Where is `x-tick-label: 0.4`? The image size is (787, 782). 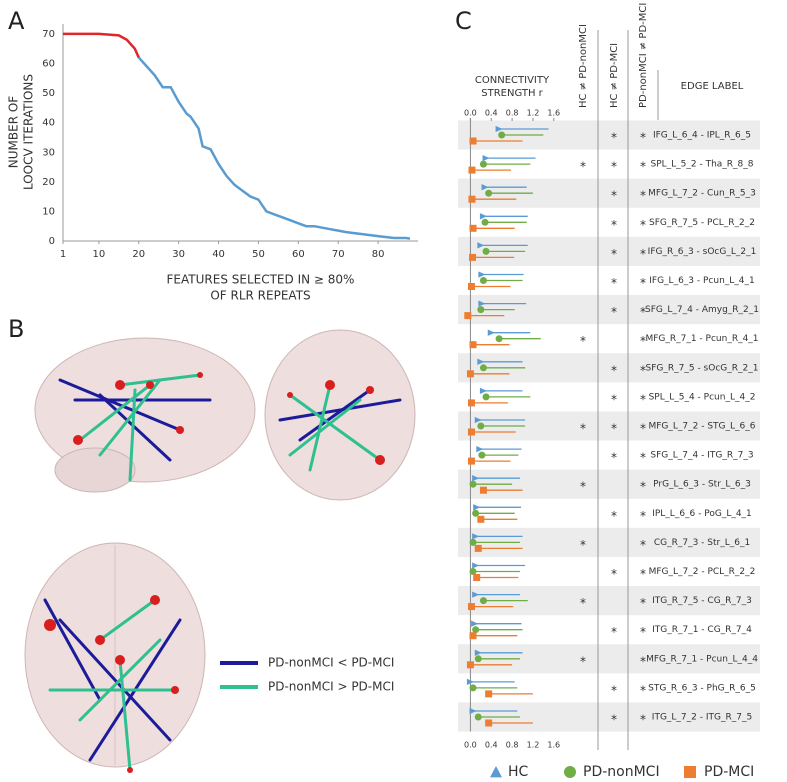 x-tick-label: 0.4 is located at coordinates (491, 745).